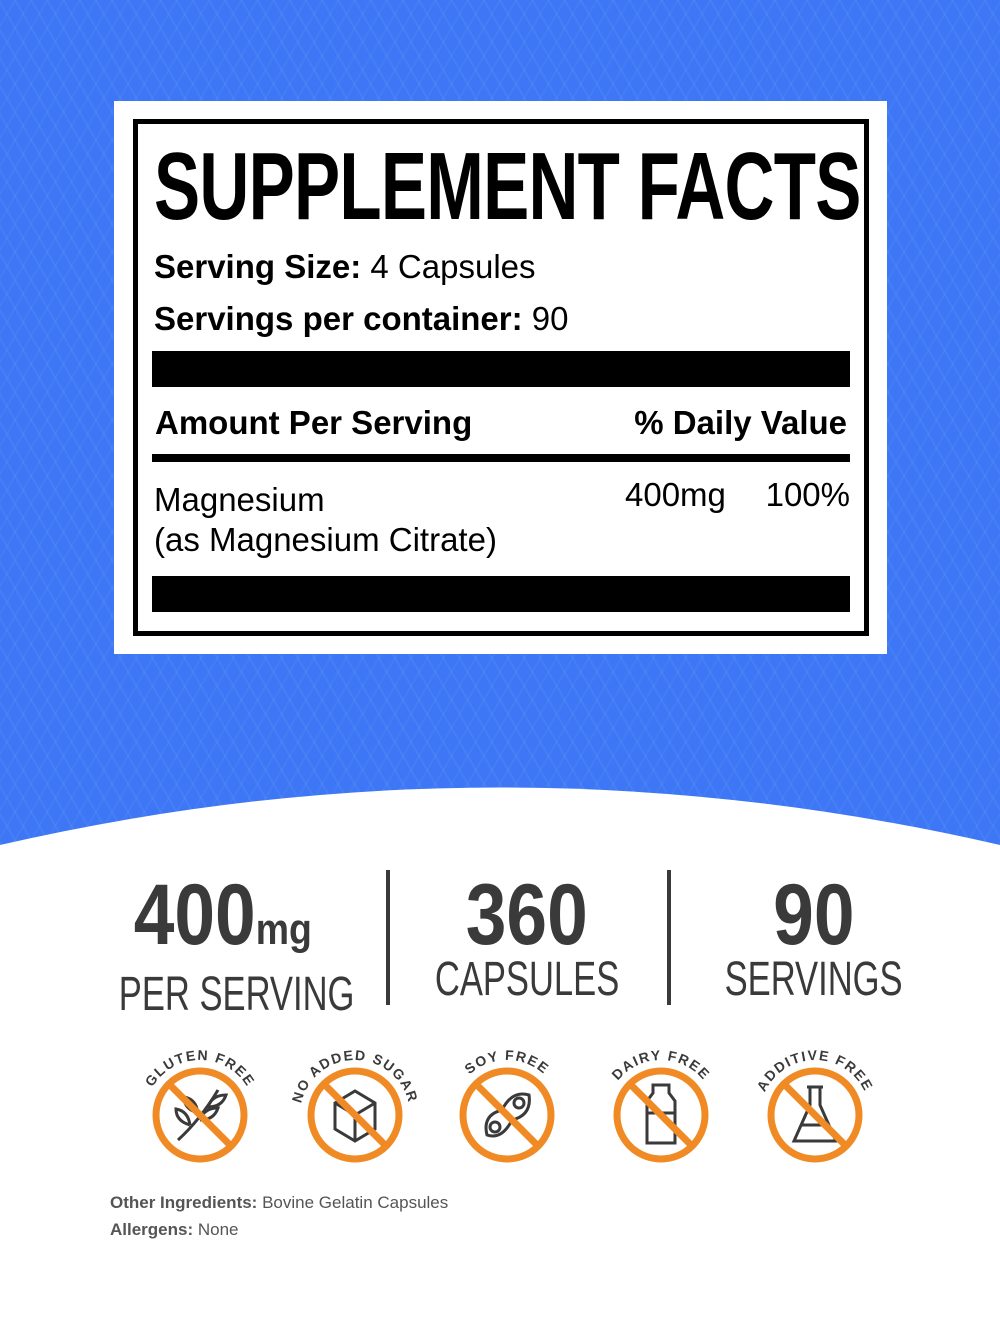  I want to click on header-divider, so click(501, 458).